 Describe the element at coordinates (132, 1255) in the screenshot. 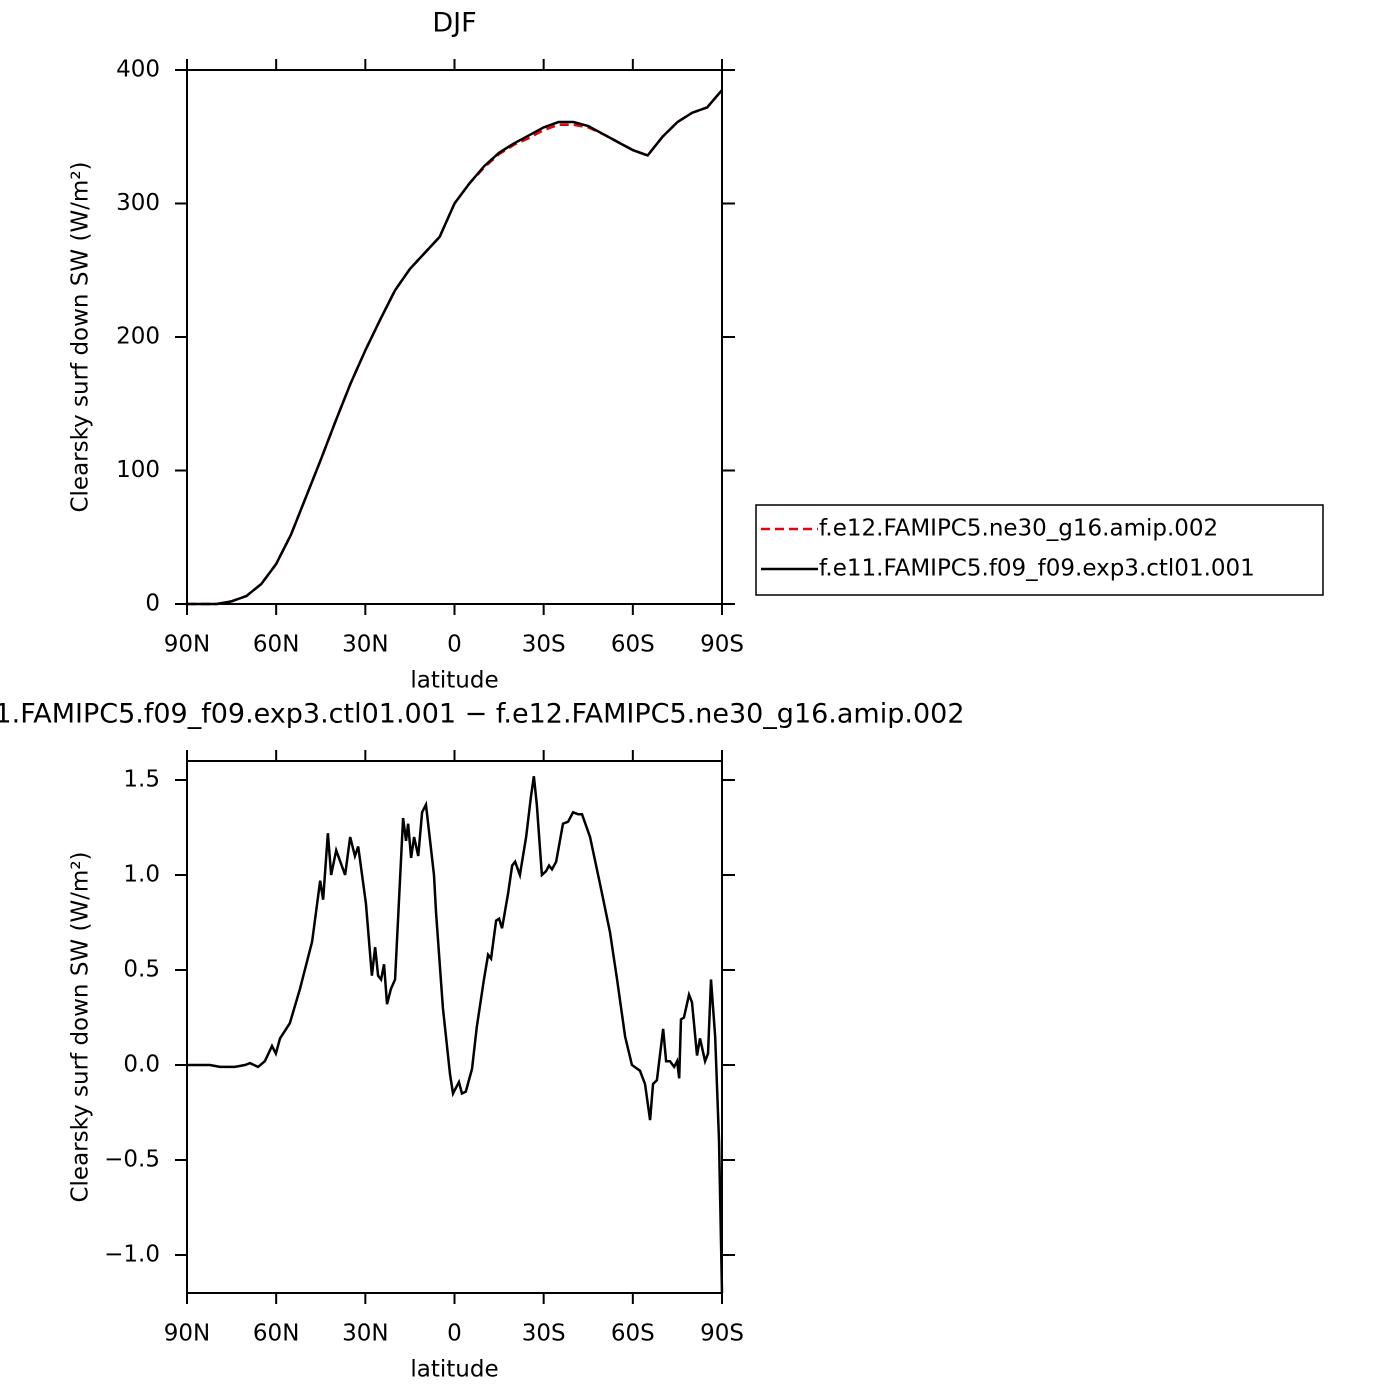

I see `y-tick-label: −1.0` at that location.